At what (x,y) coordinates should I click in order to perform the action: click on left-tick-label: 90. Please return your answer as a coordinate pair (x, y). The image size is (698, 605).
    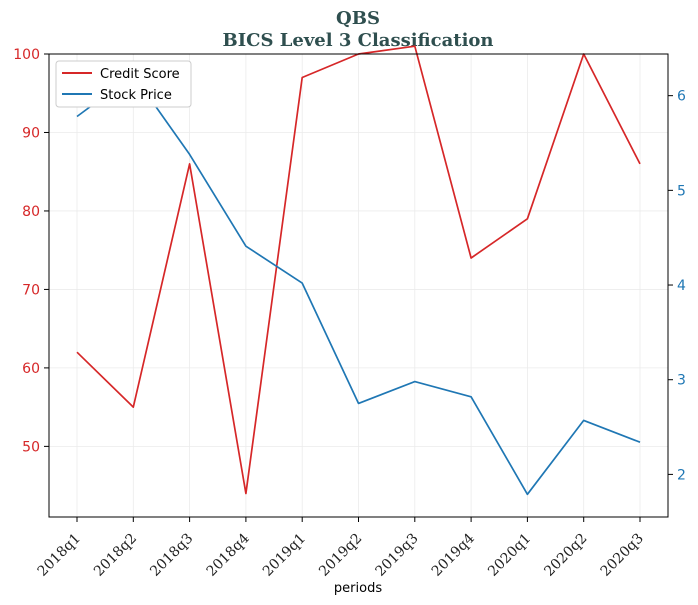
    Looking at the image, I should click on (31, 133).